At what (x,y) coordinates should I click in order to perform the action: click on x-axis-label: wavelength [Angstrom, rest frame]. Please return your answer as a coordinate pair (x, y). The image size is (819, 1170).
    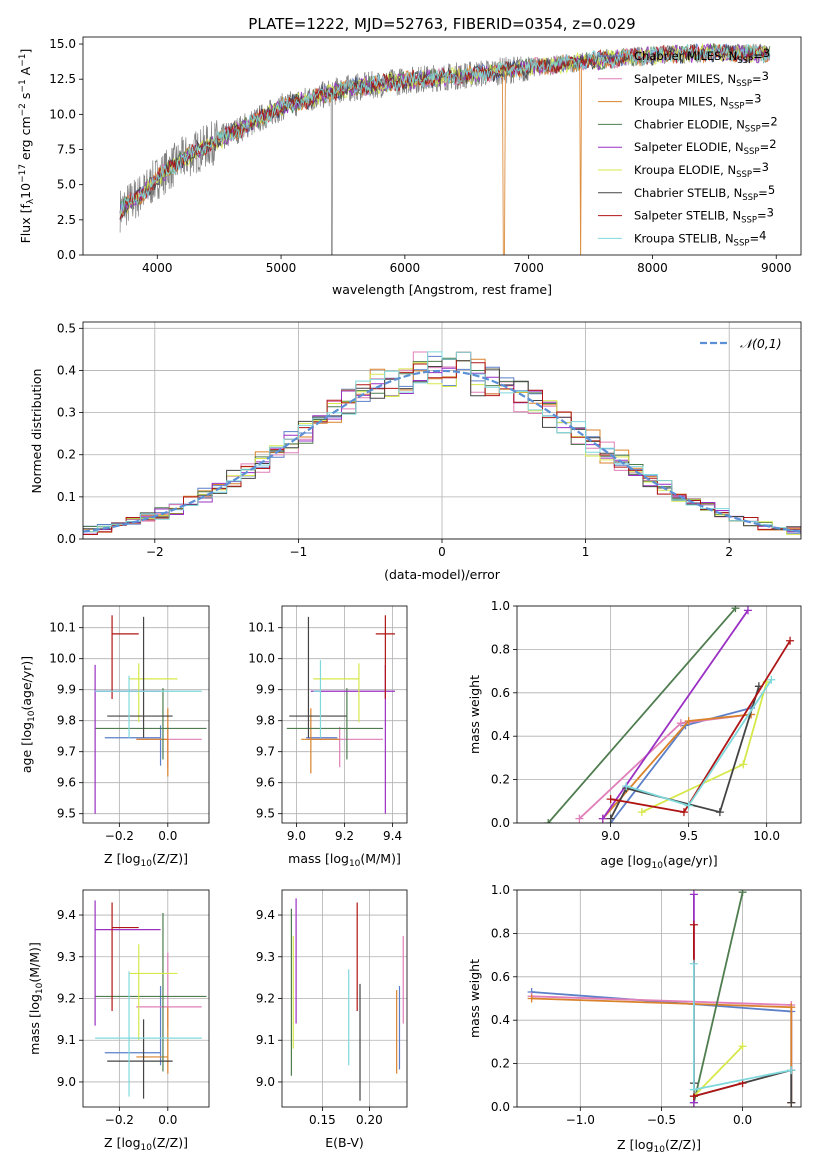
    Looking at the image, I should click on (442, 289).